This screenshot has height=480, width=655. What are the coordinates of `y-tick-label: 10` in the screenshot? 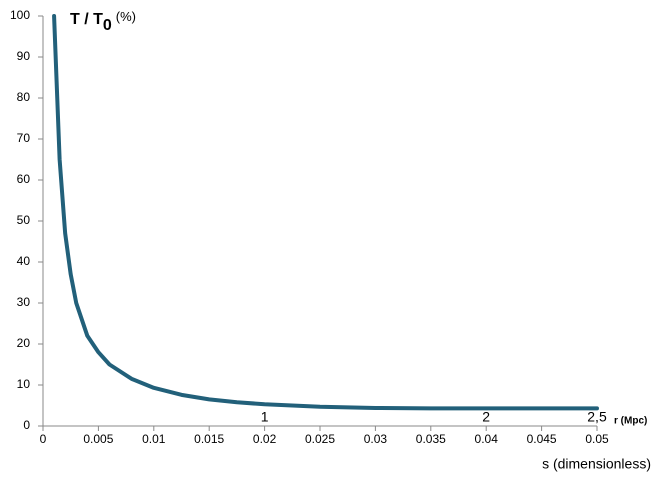 It's located at (24, 384).